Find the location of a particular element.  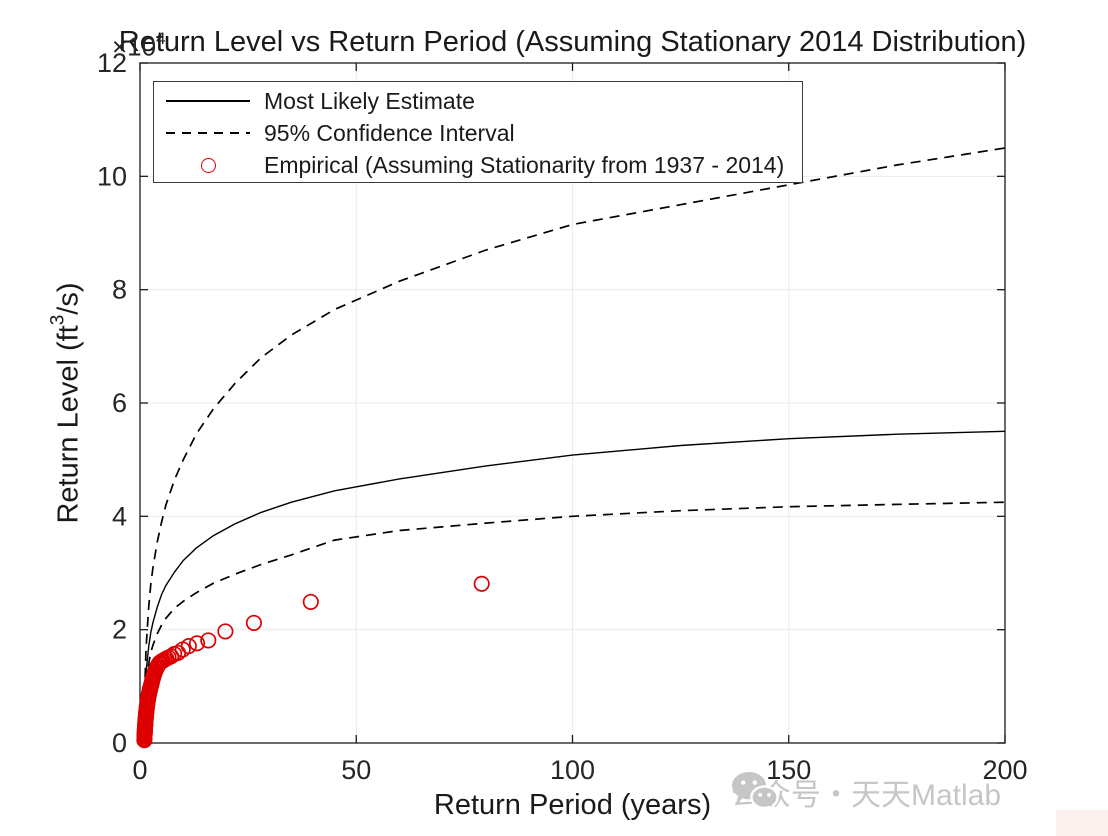

y-axis-exponent-label: ×10⁴ is located at coordinates (139, 46).